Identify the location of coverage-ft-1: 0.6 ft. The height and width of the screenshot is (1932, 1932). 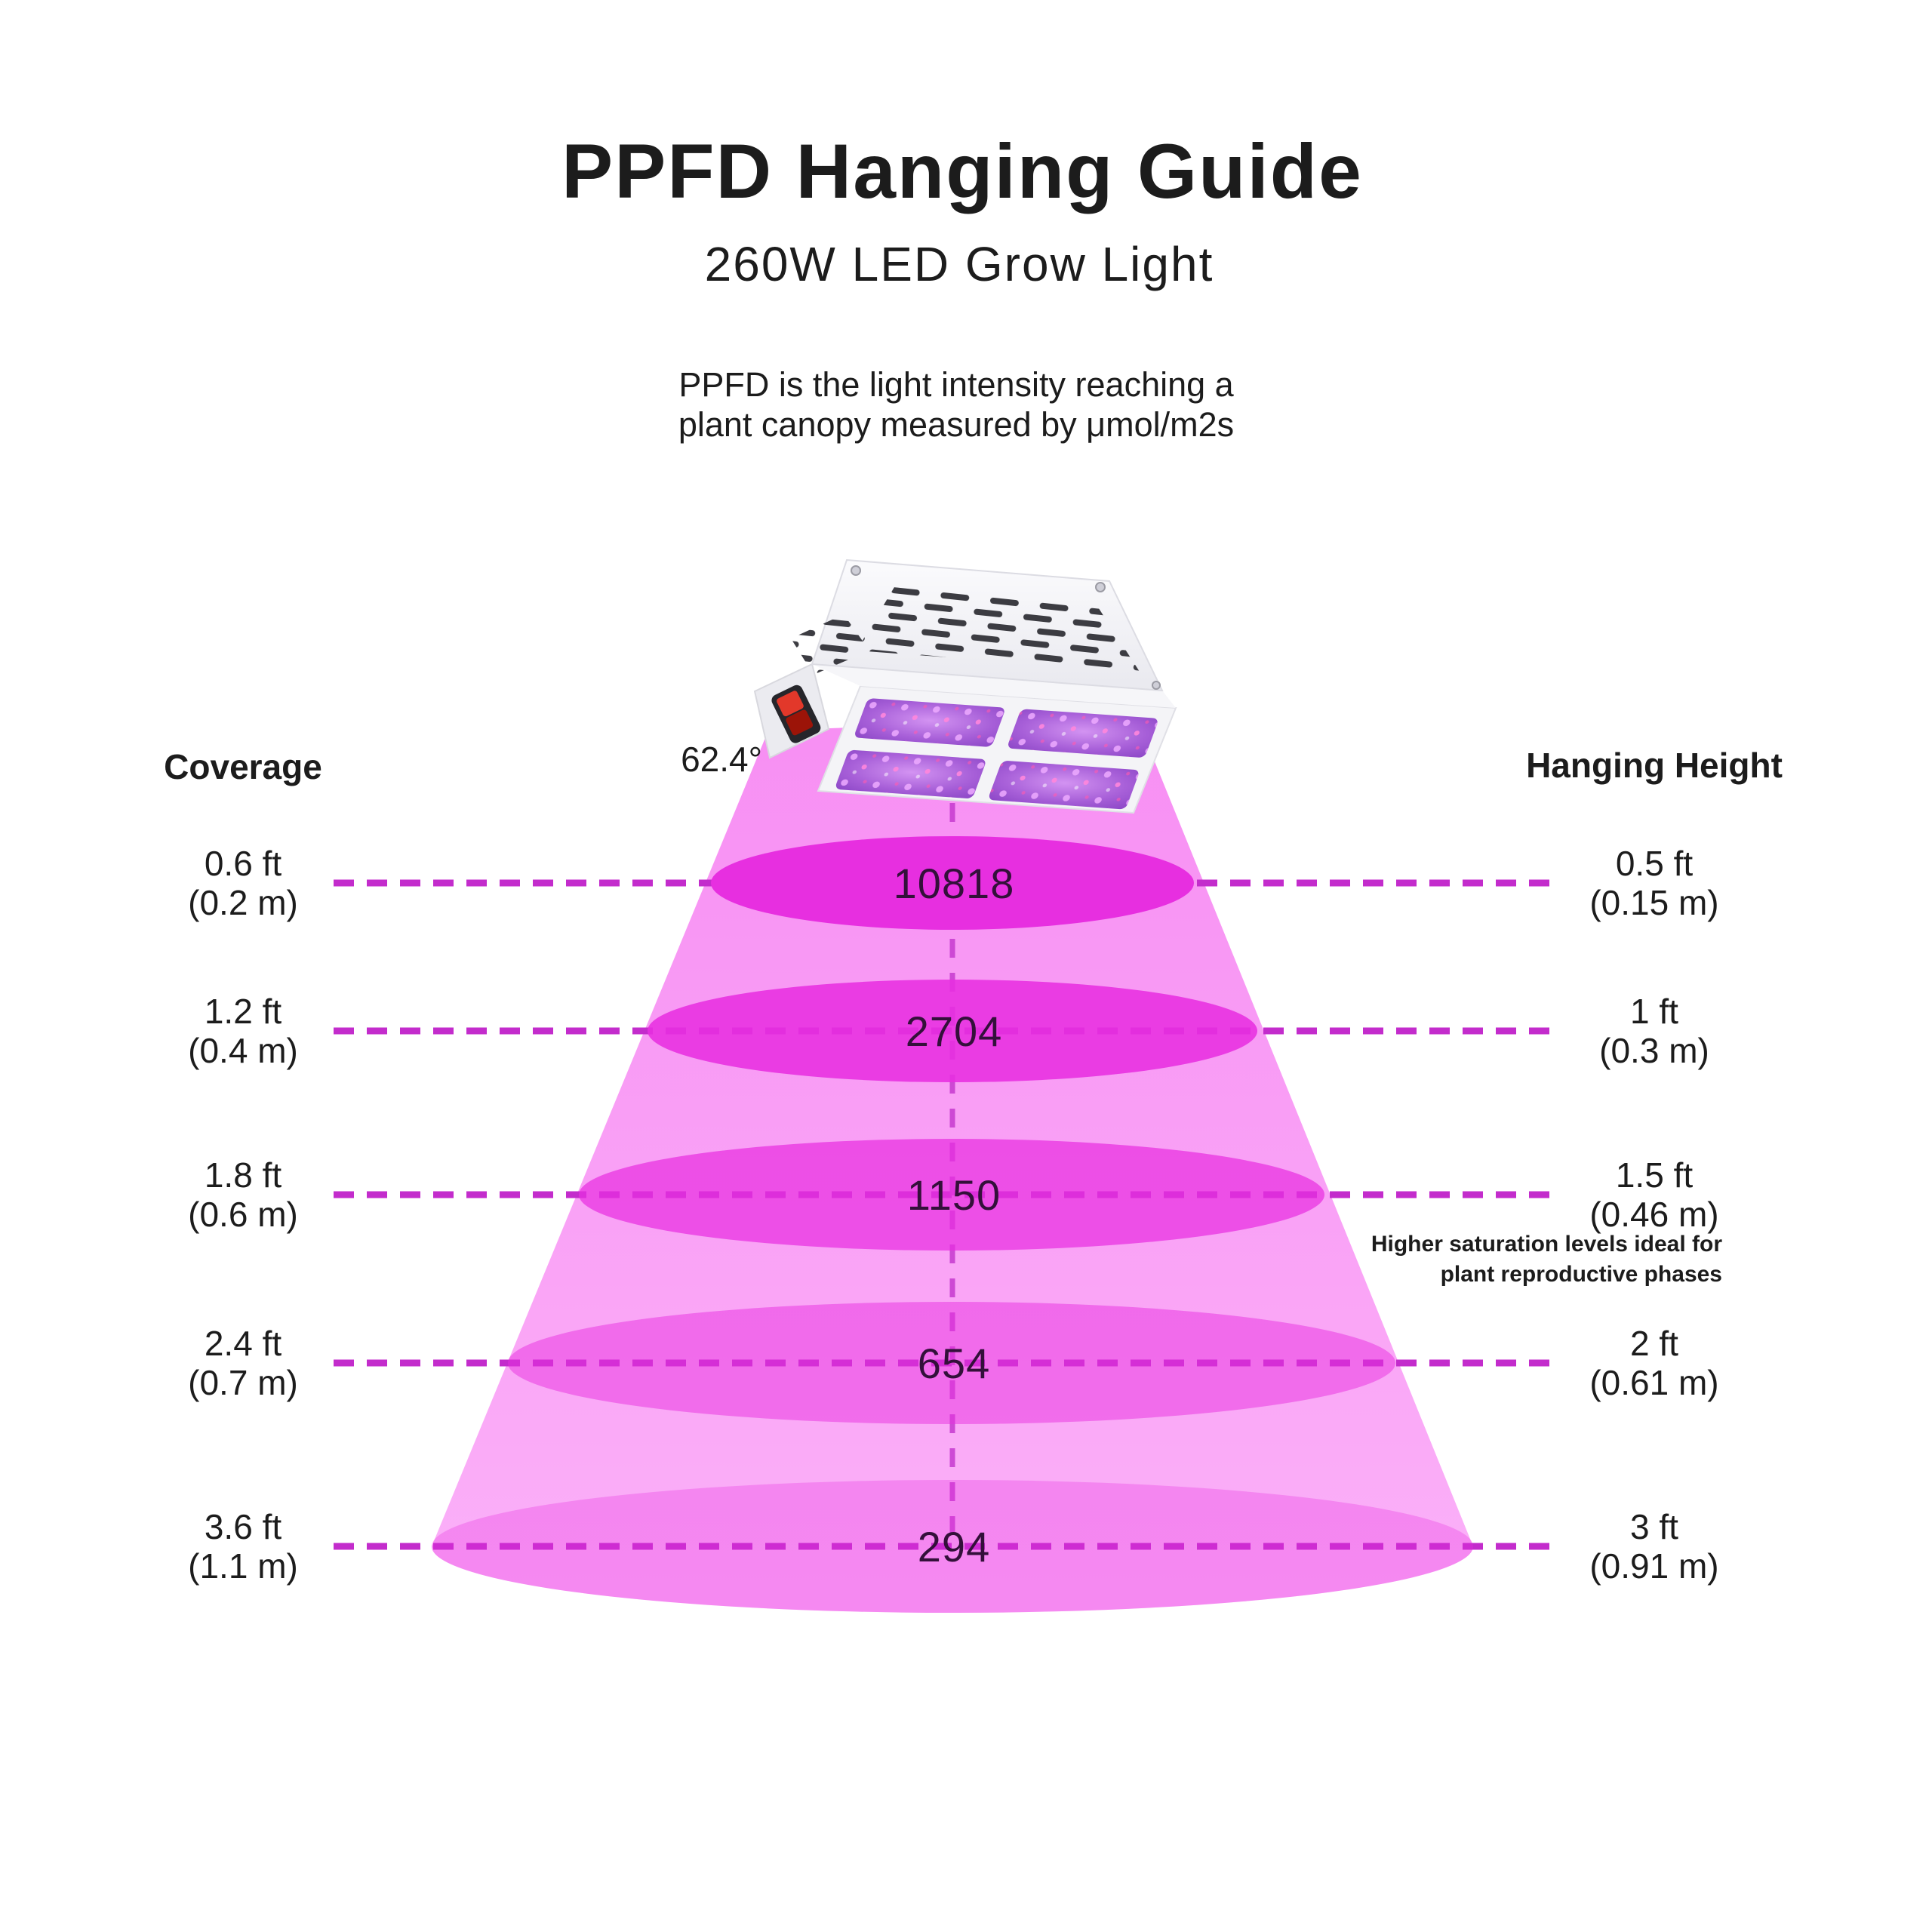
(243, 863).